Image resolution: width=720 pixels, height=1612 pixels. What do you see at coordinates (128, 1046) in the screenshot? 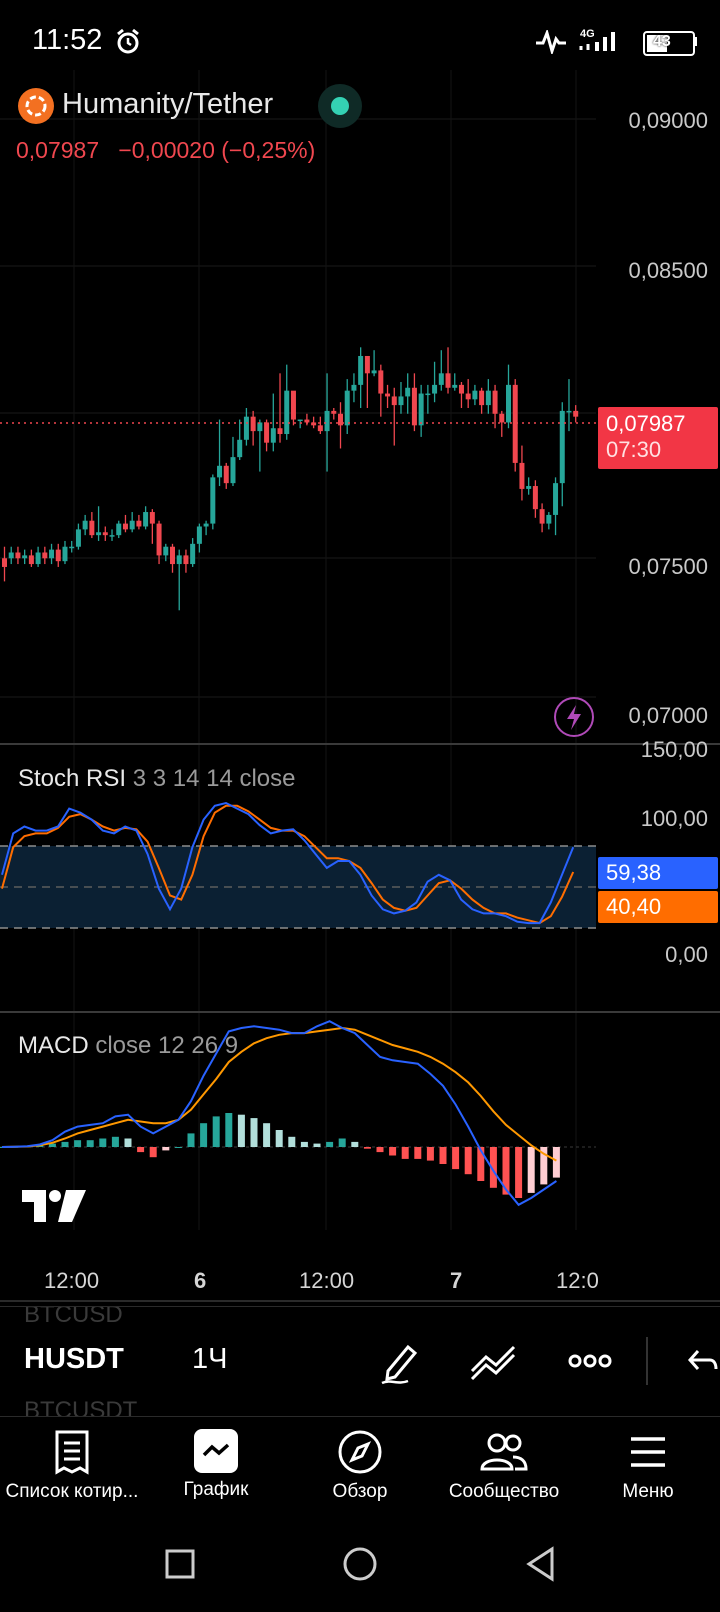
I see `macd-legend: MACD close 12 26 9` at bounding box center [128, 1046].